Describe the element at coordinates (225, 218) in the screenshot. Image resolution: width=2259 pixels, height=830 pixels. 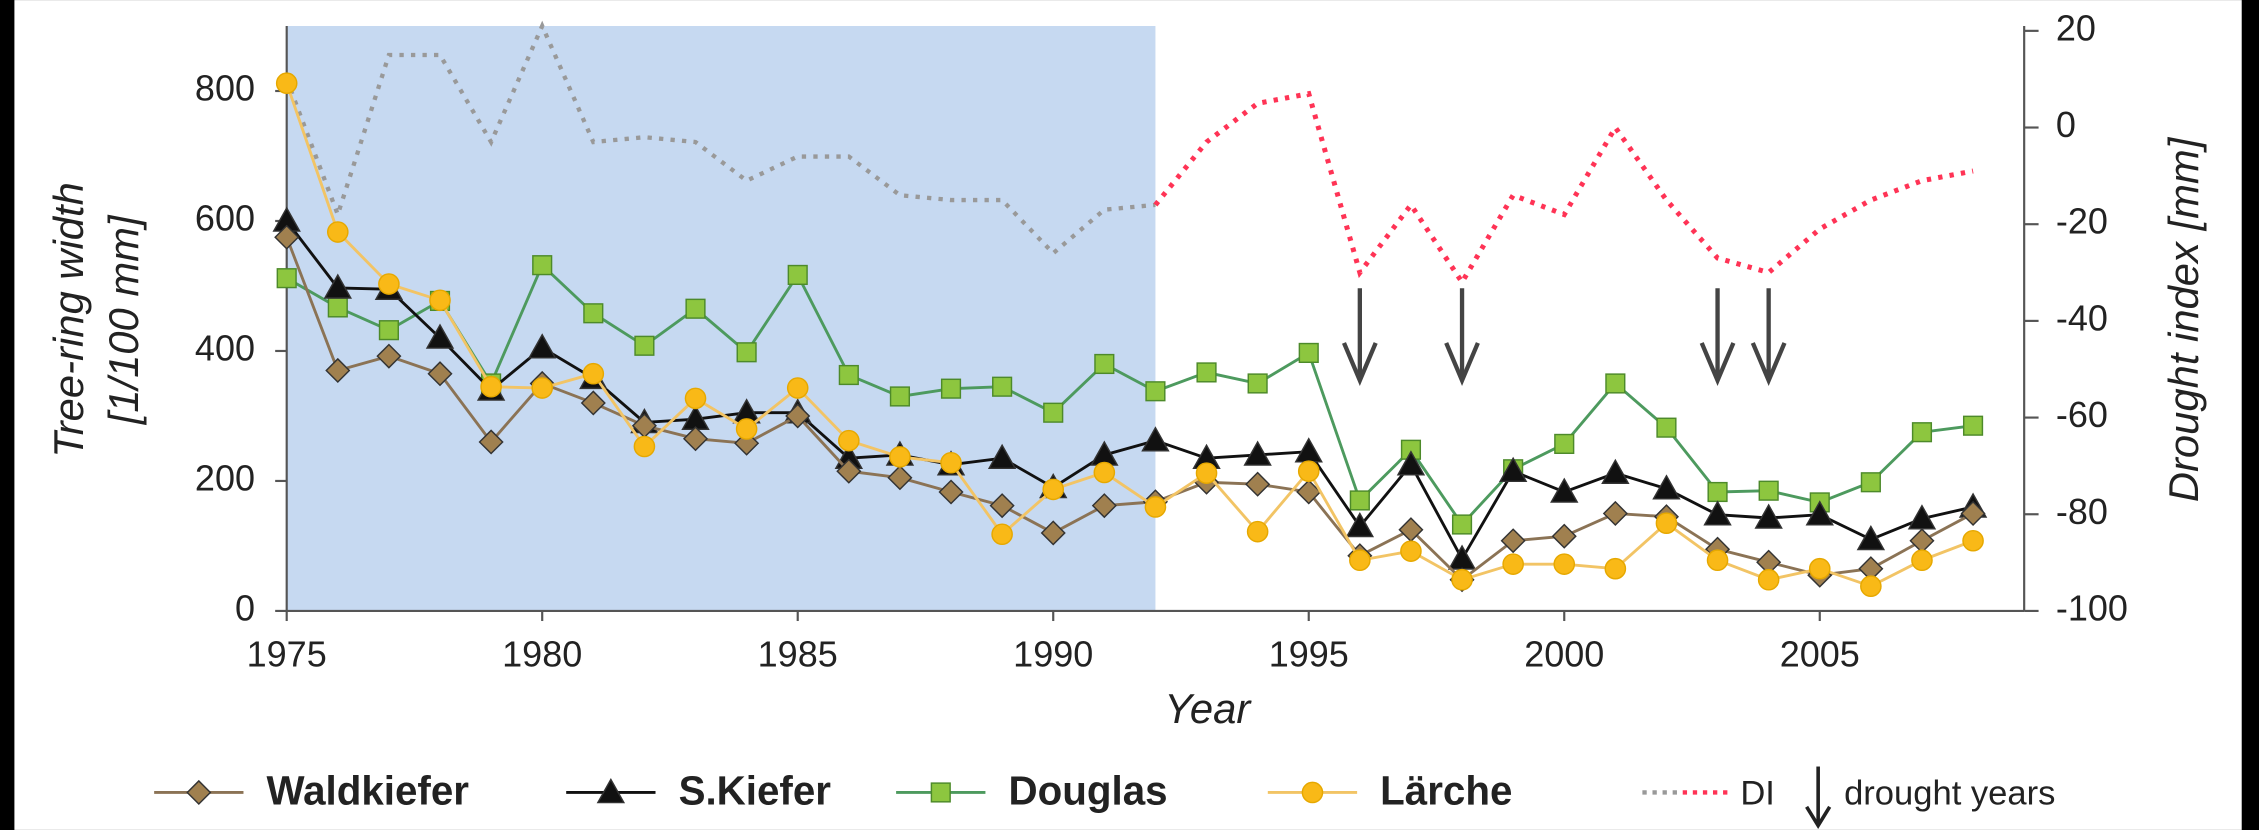
I see `y-tick-label: 600` at that location.